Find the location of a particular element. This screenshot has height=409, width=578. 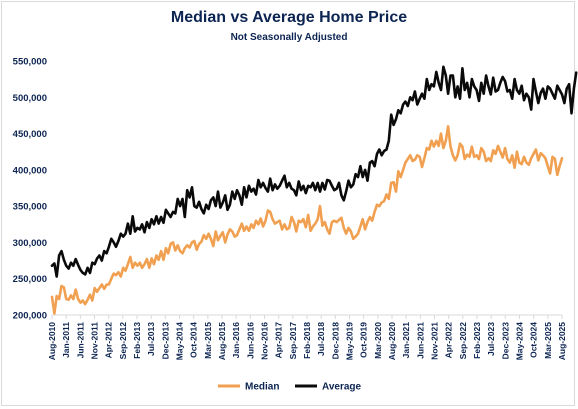

x-tick-label: Jan-2016 is located at coordinates (236, 340).